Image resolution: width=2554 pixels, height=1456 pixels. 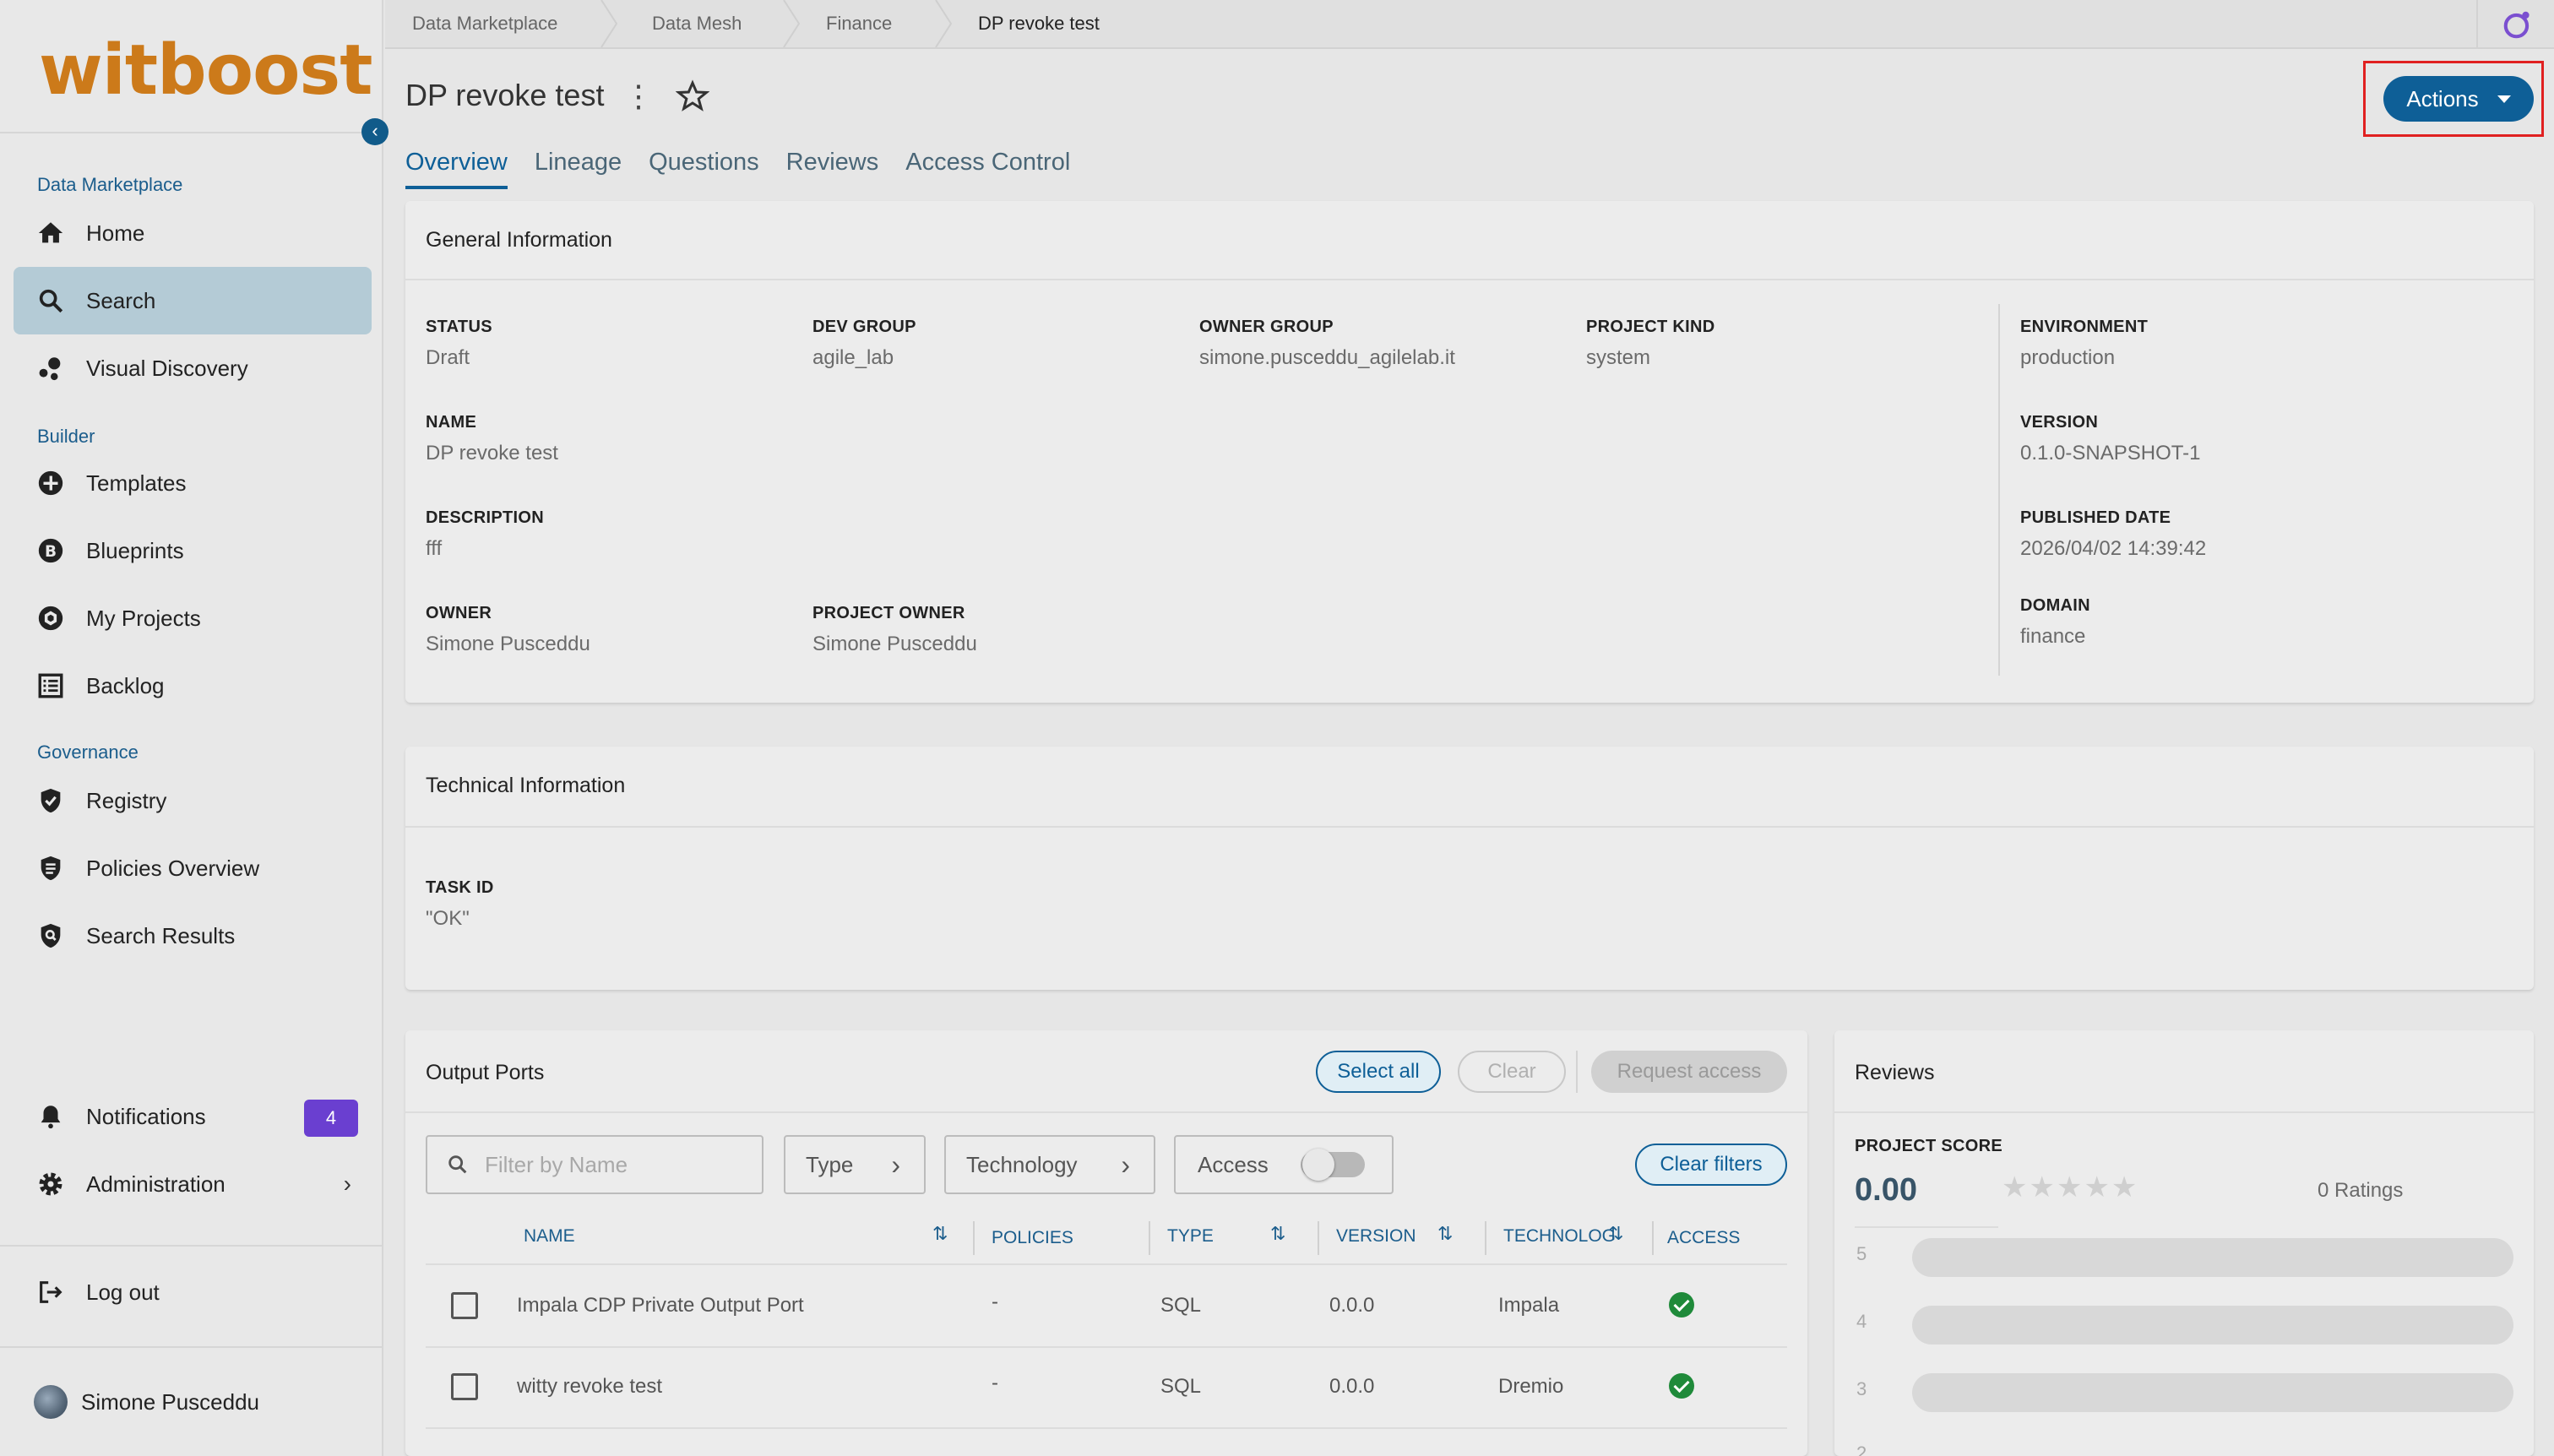 What do you see at coordinates (485, 1072) in the screenshot?
I see `card-title: Output Ports` at bounding box center [485, 1072].